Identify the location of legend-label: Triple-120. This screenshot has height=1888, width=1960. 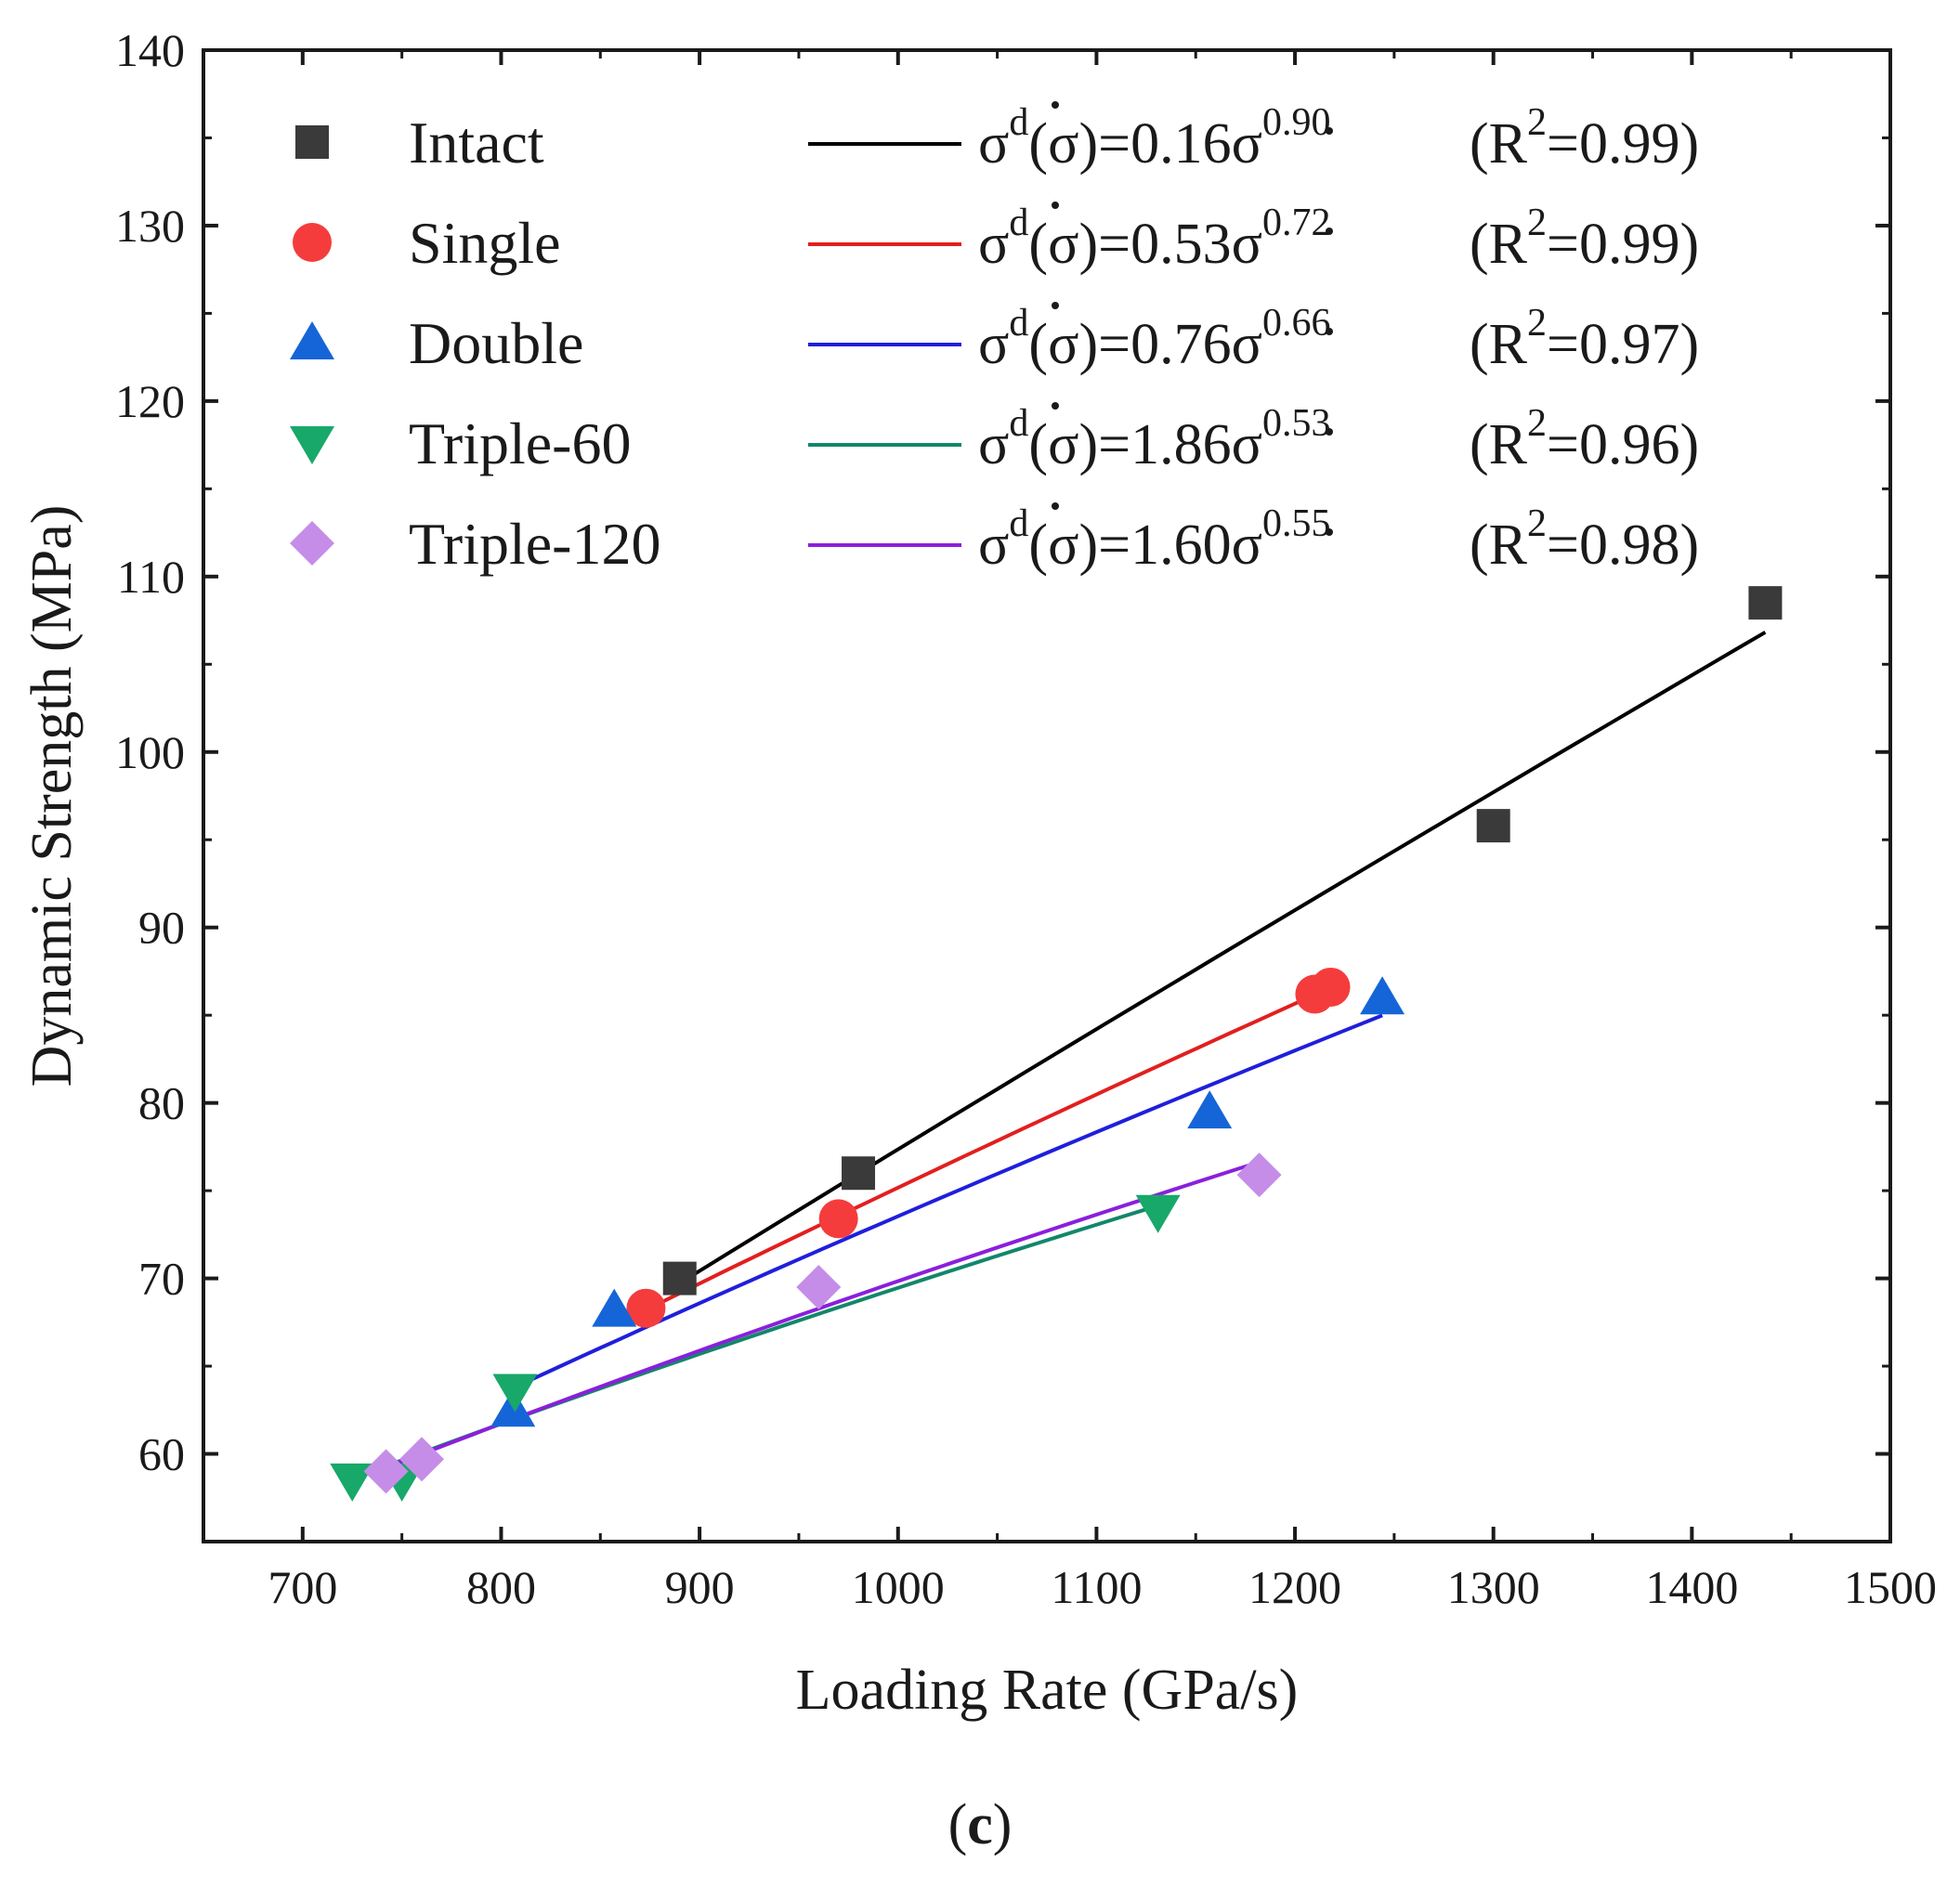
(534, 544).